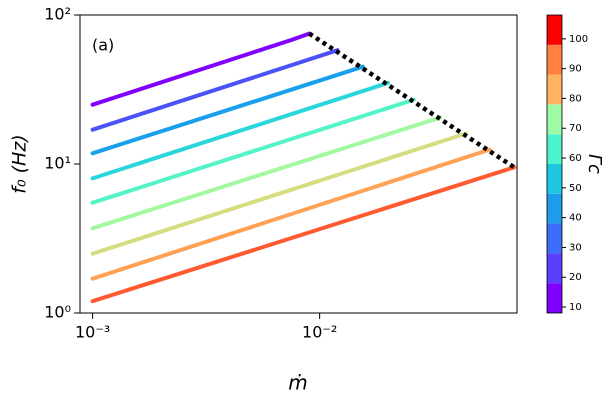  Describe the element at coordinates (575, 307) in the screenshot. I see `colorbar-tick-label: 10` at that location.